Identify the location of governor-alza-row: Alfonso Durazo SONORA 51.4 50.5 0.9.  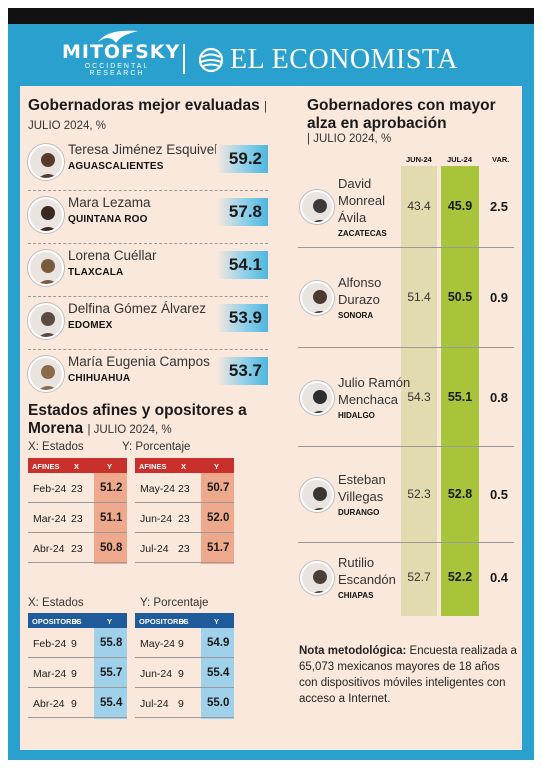
(406, 298).